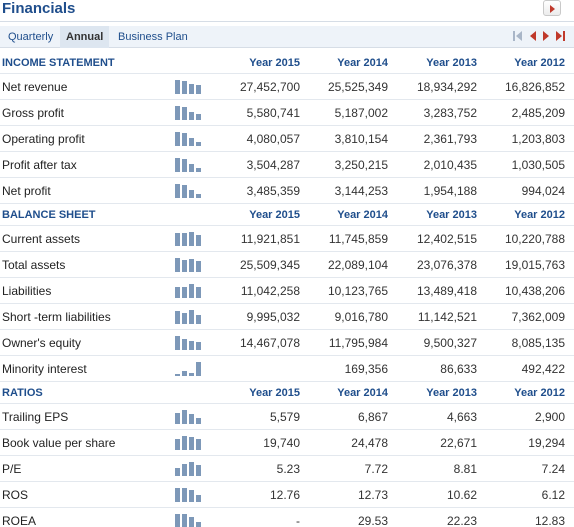 The width and height of the screenshot is (574, 527). I want to click on value-cell: 4,663, so click(461, 416).